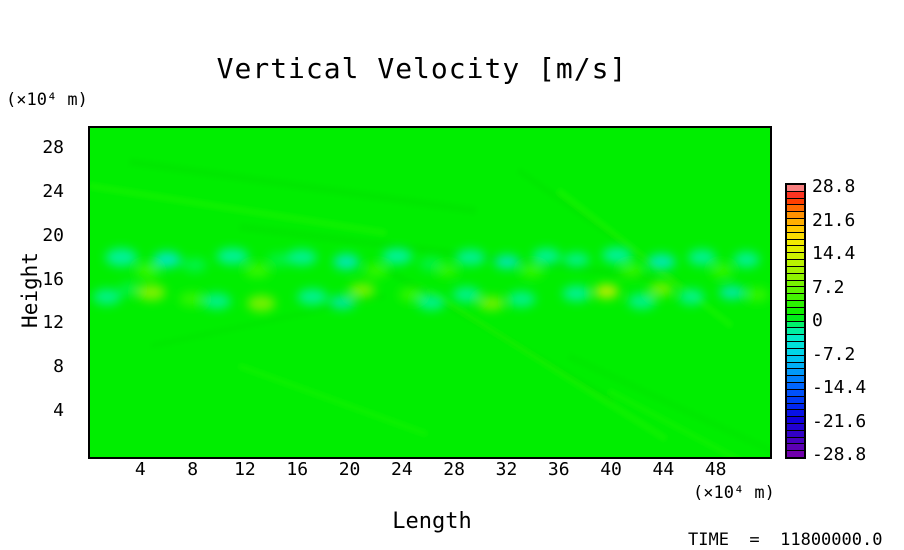 The image size is (904, 550). Describe the element at coordinates (58, 411) in the screenshot. I see `y-tick-label: 4` at that location.